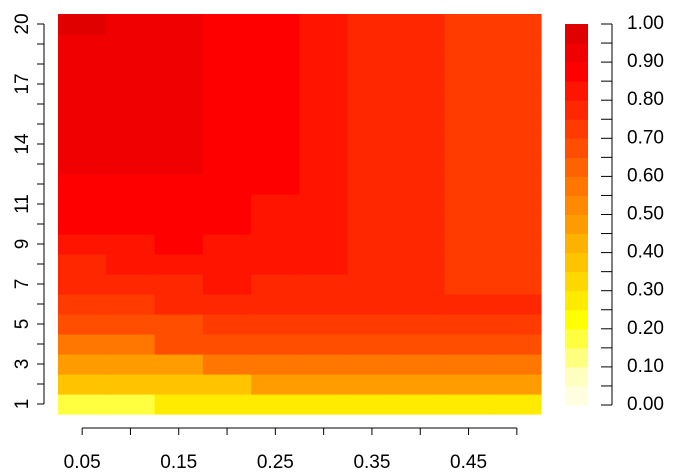  What do you see at coordinates (645, 252) in the screenshot?
I see `legend-tick-label: 0.40` at bounding box center [645, 252].